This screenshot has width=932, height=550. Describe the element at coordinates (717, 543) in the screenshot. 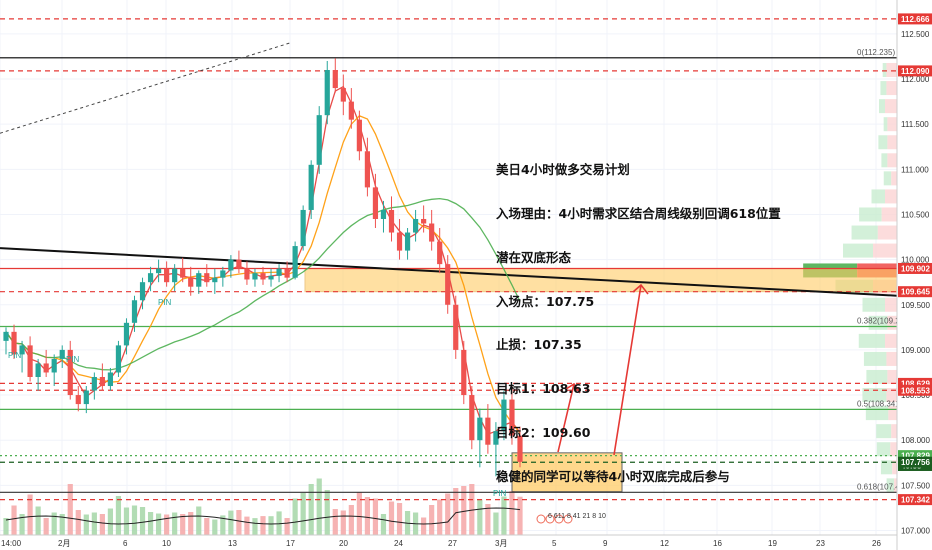

I see `time-tick-label: 16` at that location.